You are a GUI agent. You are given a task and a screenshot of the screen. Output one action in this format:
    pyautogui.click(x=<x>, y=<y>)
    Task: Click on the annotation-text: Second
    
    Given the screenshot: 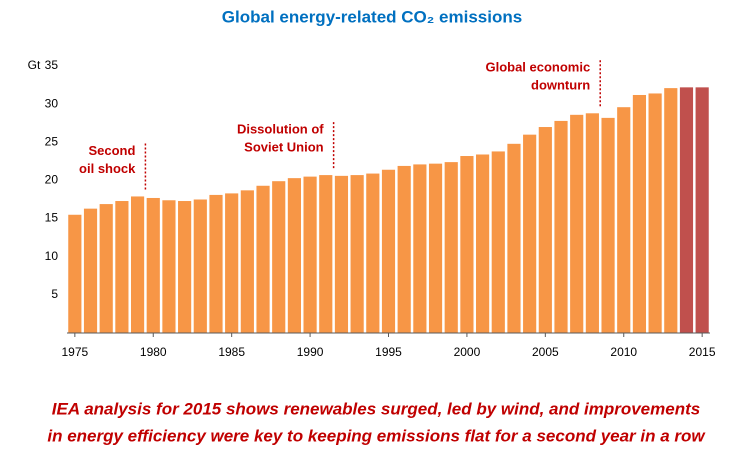 What is the action you would take?
    pyautogui.click(x=111, y=150)
    